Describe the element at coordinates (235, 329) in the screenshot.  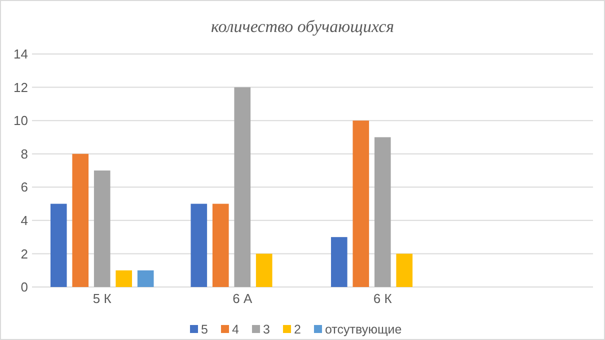
I see `legend-label: 4` at that location.